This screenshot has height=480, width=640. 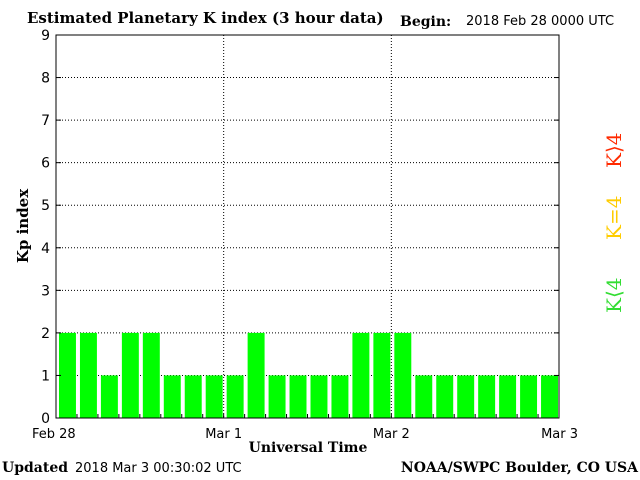 What do you see at coordinates (45, 291) in the screenshot?
I see `y-tick-label: 3` at bounding box center [45, 291].